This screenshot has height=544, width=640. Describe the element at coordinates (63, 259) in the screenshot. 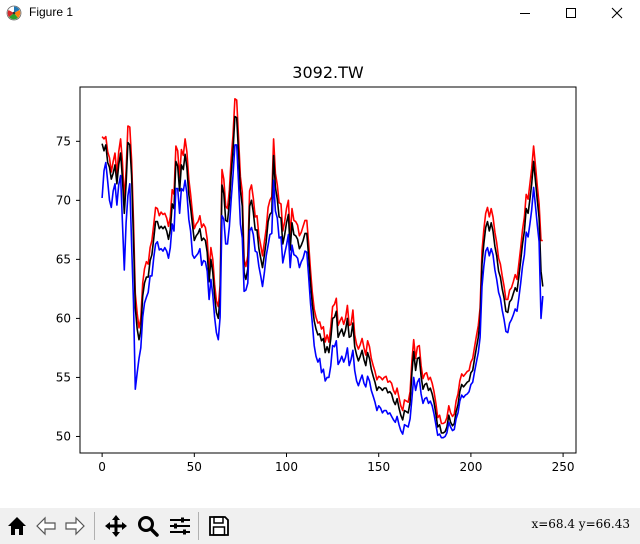

I see `y-tick-label: 65` at that location.